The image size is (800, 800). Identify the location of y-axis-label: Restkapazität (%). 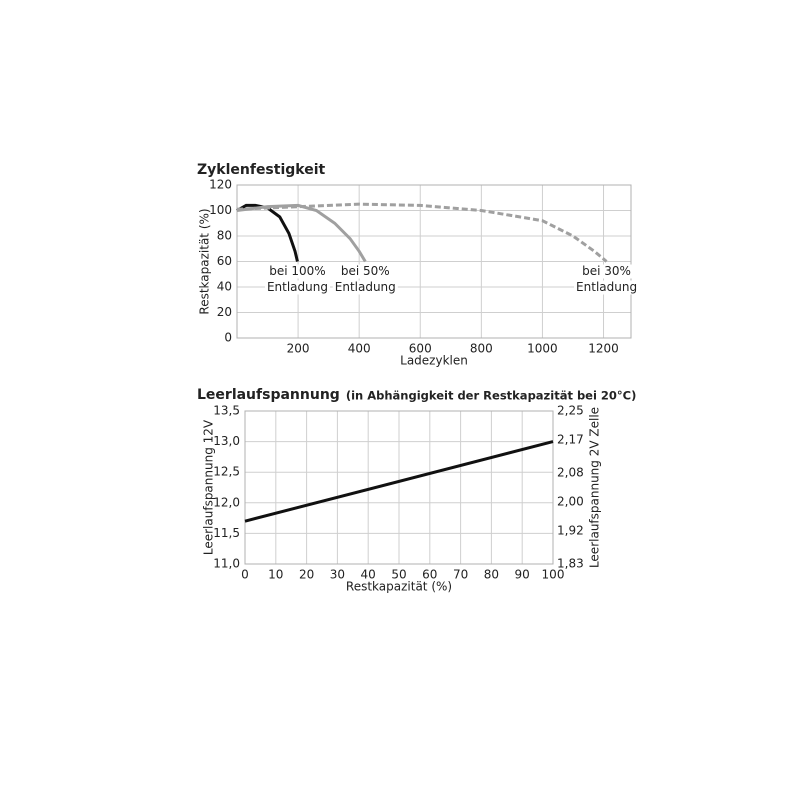
(205, 261).